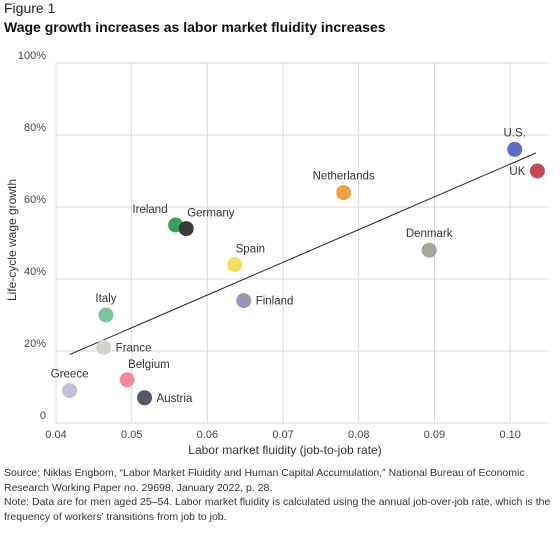  What do you see at coordinates (134, 348) in the screenshot?
I see `point-label: France` at bounding box center [134, 348].